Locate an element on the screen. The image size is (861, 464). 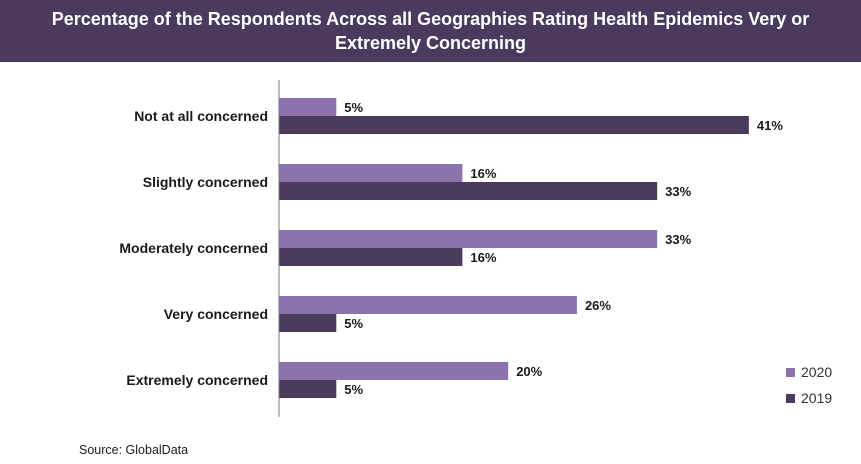
data-label-2020: 33% is located at coordinates (678, 239).